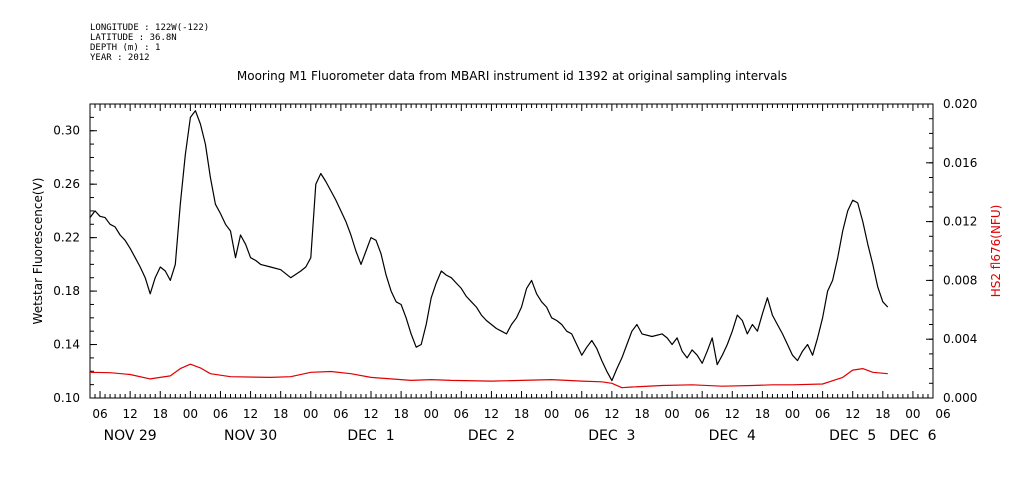  I want to click on x-day-label: NOV 29, so click(130, 436).